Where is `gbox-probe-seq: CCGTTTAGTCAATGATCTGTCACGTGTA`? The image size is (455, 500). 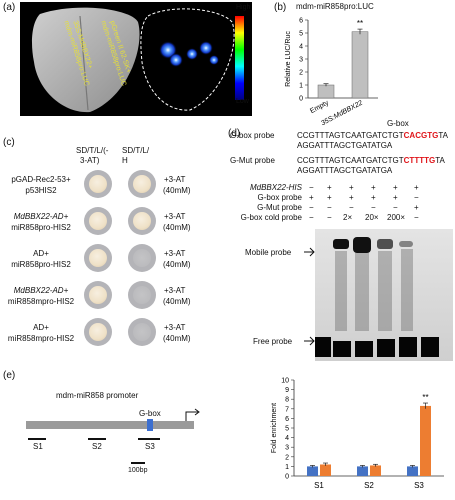
gbox-probe-seq: CCGTTTAGTCAATGATCTGTCACGTGTA is located at coordinates (372, 135).